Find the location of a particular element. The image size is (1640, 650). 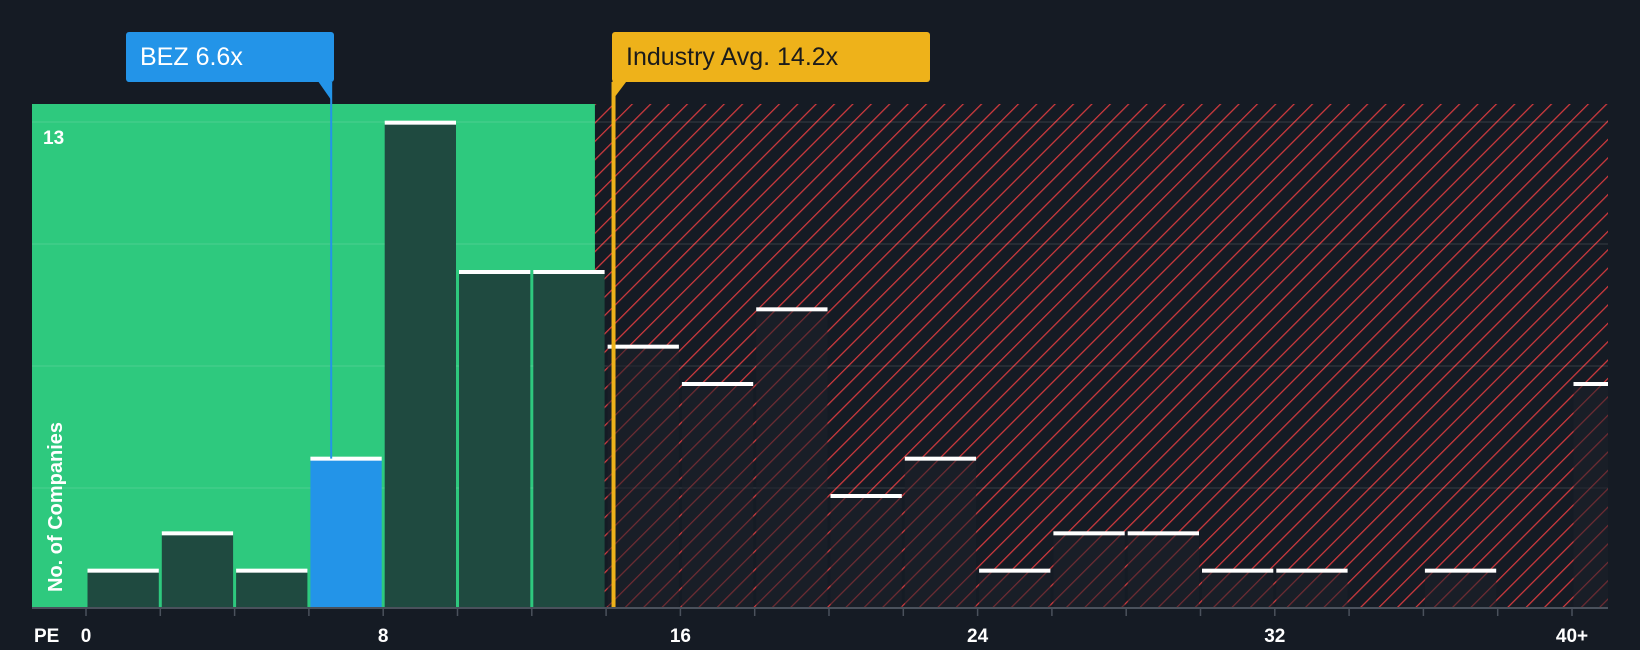

company-pe-callout: BEZ 6.6x is located at coordinates (230, 57).